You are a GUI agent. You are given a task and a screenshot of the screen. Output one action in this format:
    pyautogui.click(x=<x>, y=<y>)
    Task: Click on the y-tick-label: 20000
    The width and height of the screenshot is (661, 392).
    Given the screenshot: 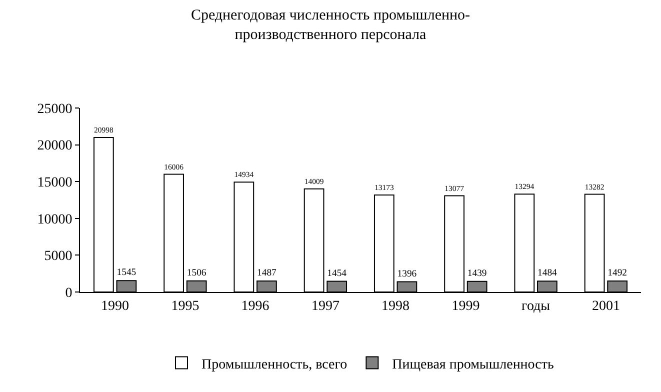 What is the action you would take?
    pyautogui.click(x=54, y=146)
    